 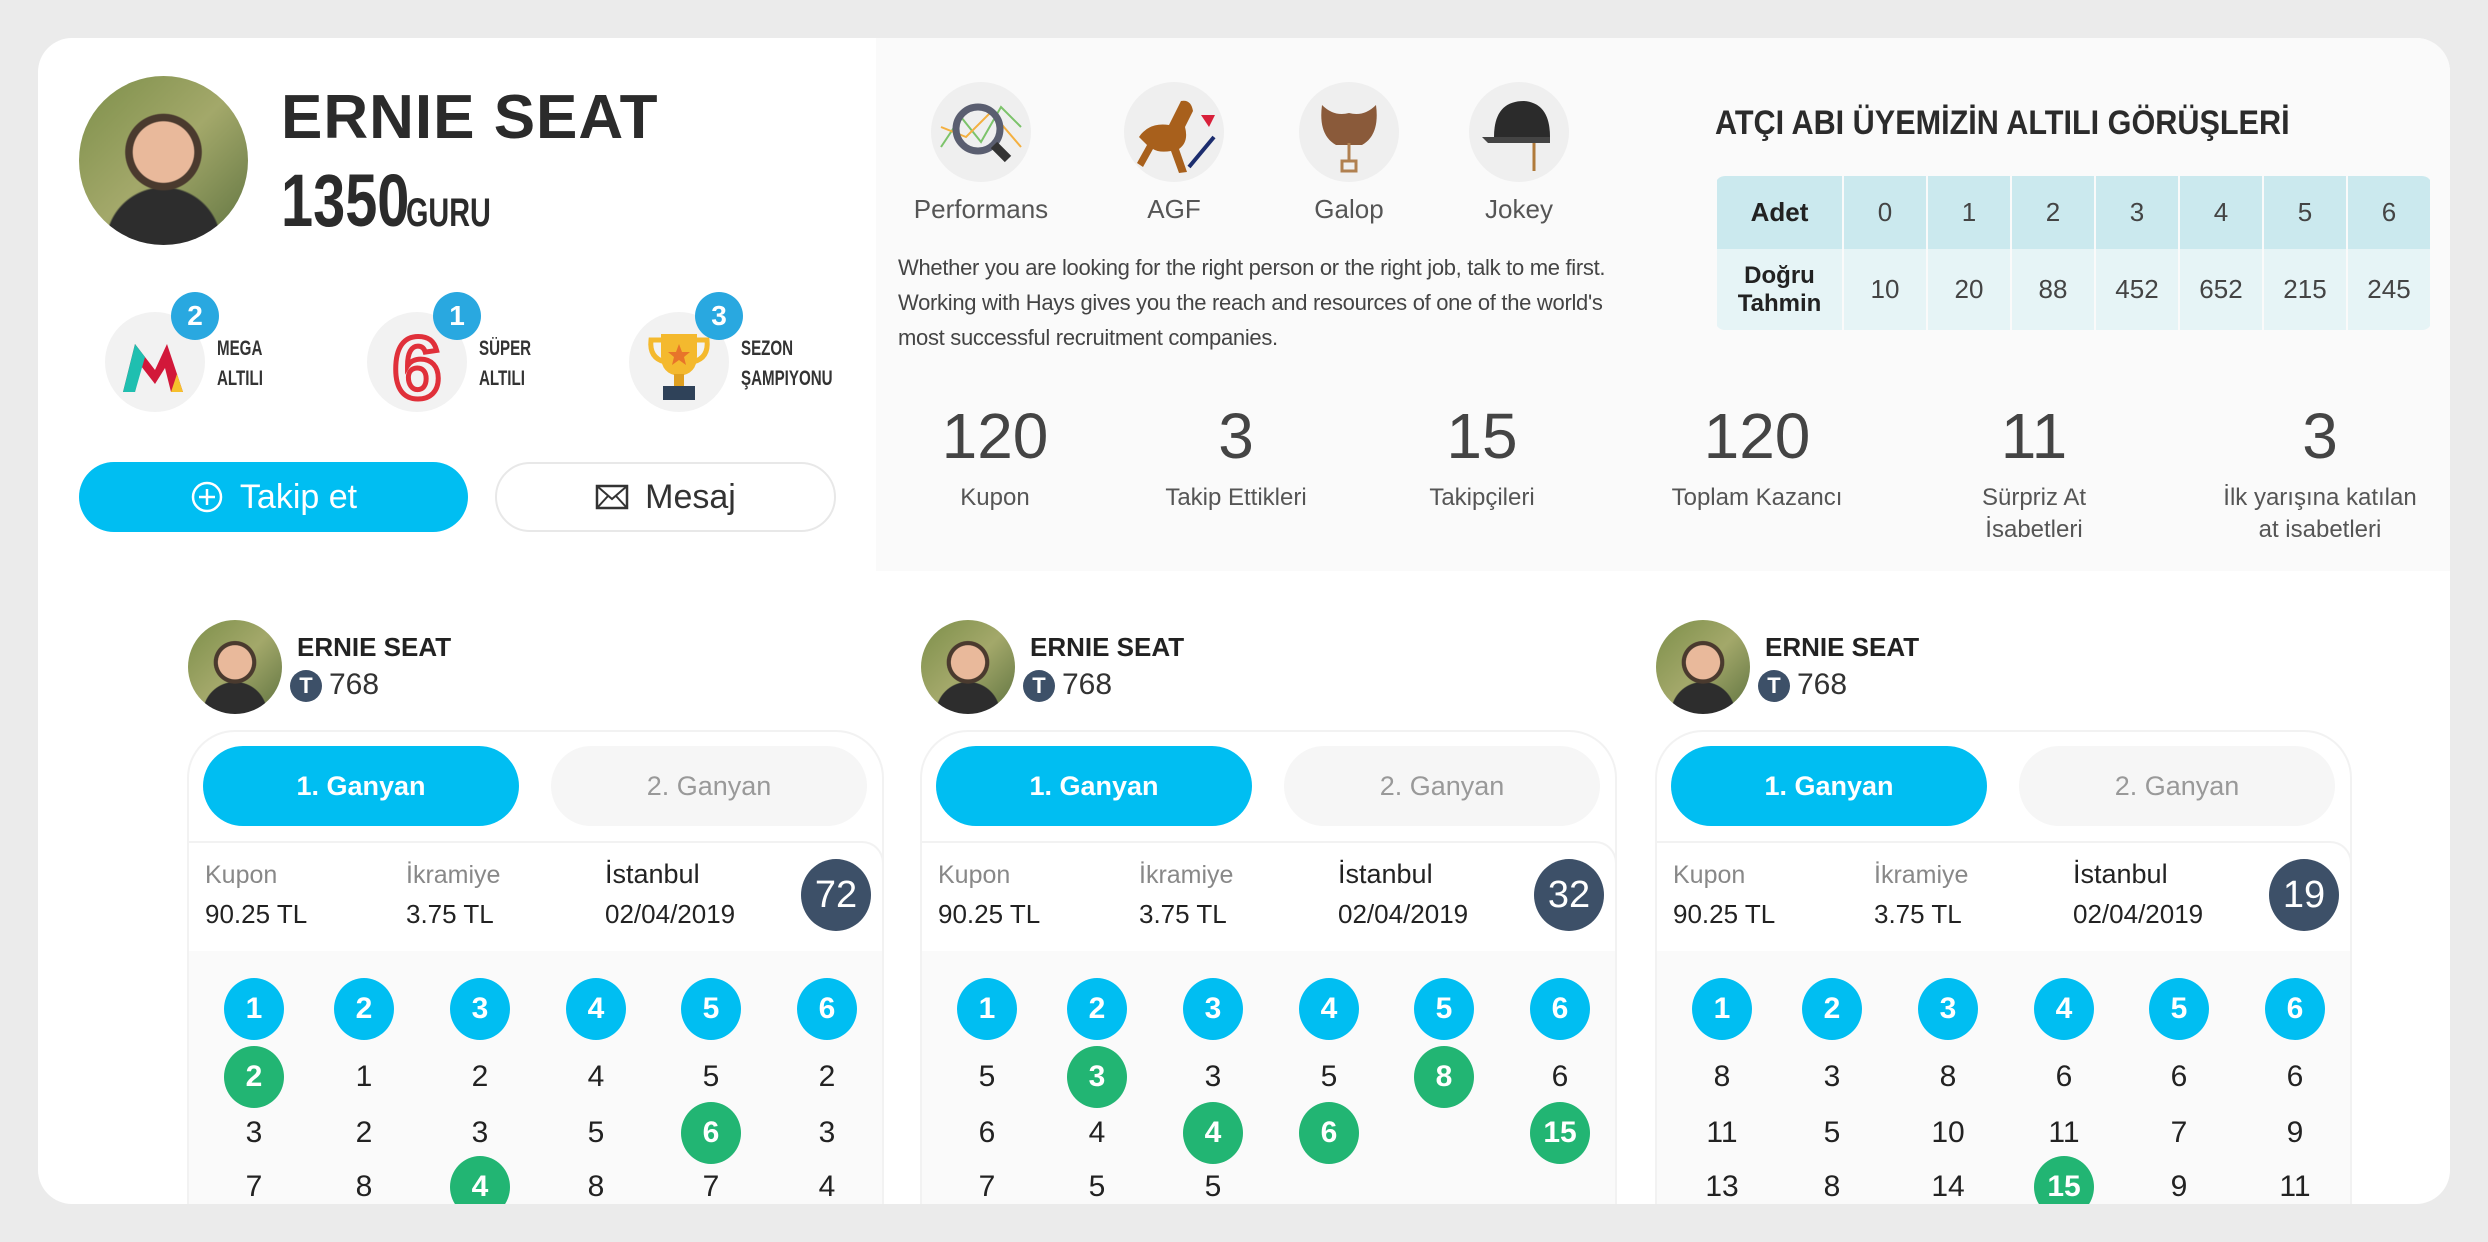 I want to click on badge-label-line2: ALTILI, so click(x=240, y=378).